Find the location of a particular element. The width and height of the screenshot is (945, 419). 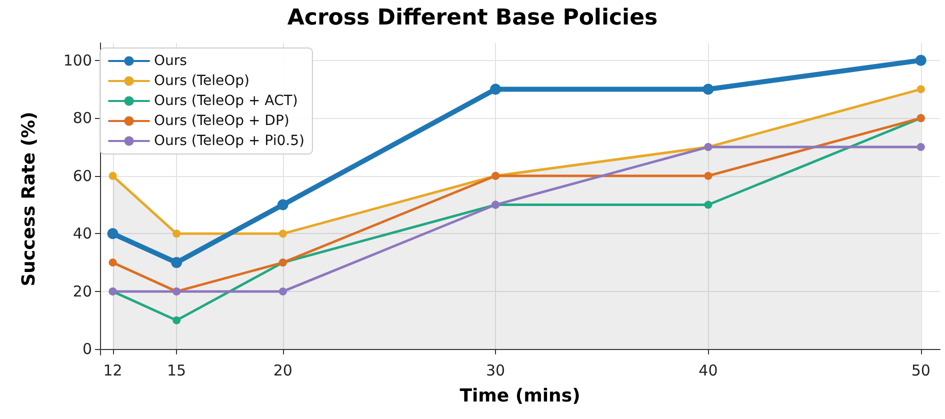

x-axis-title: Time (mins) is located at coordinates (520, 396).